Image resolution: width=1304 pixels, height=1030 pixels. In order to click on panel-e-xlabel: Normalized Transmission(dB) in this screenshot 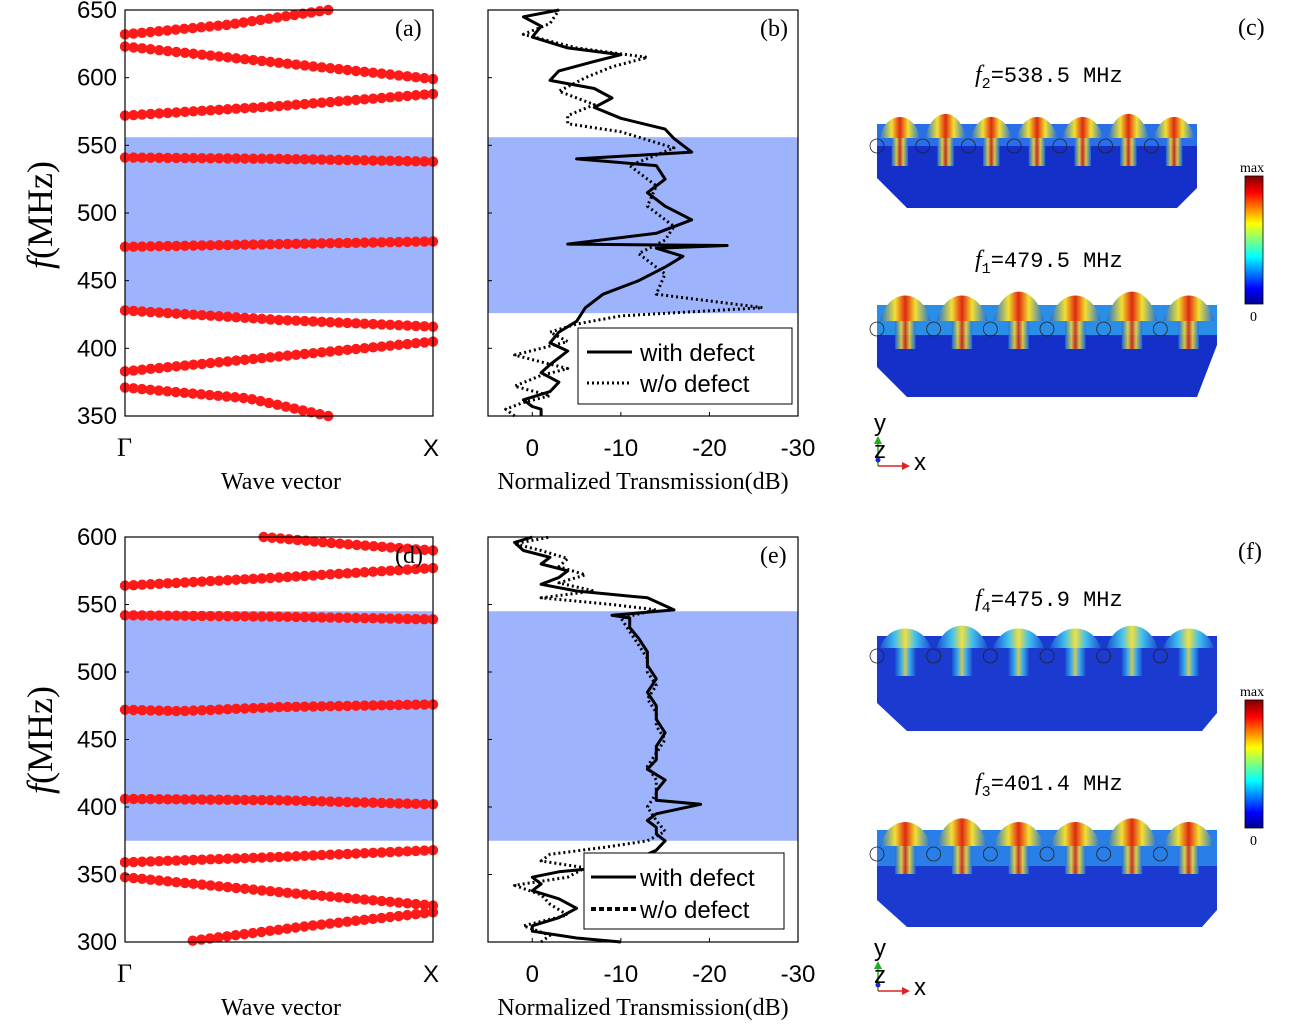, I will do `click(642, 1008)`.